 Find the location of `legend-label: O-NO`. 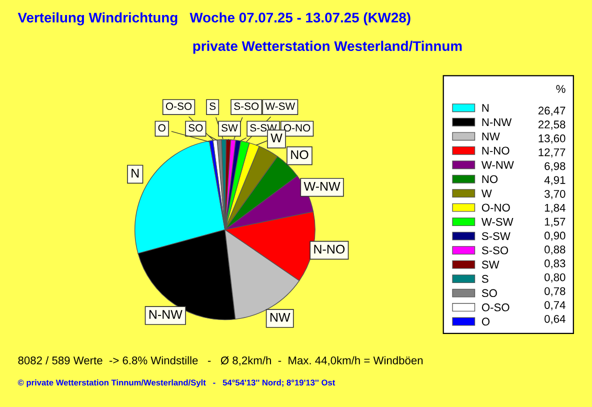

legend-label: O-NO is located at coordinates (496, 208).